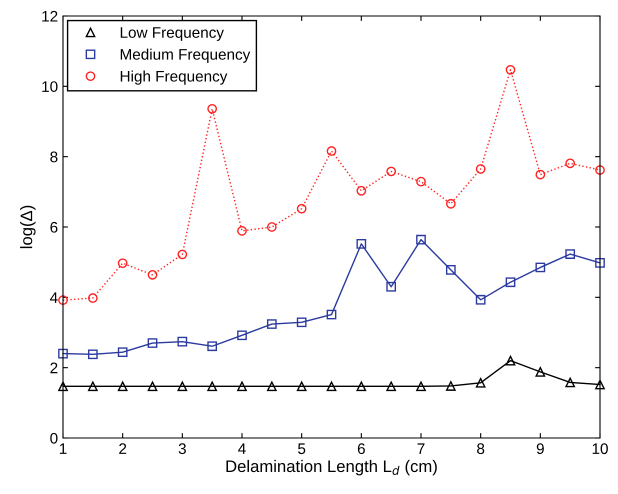  Describe the element at coordinates (63, 448) in the screenshot. I see `x-tick-label: 1` at that location.